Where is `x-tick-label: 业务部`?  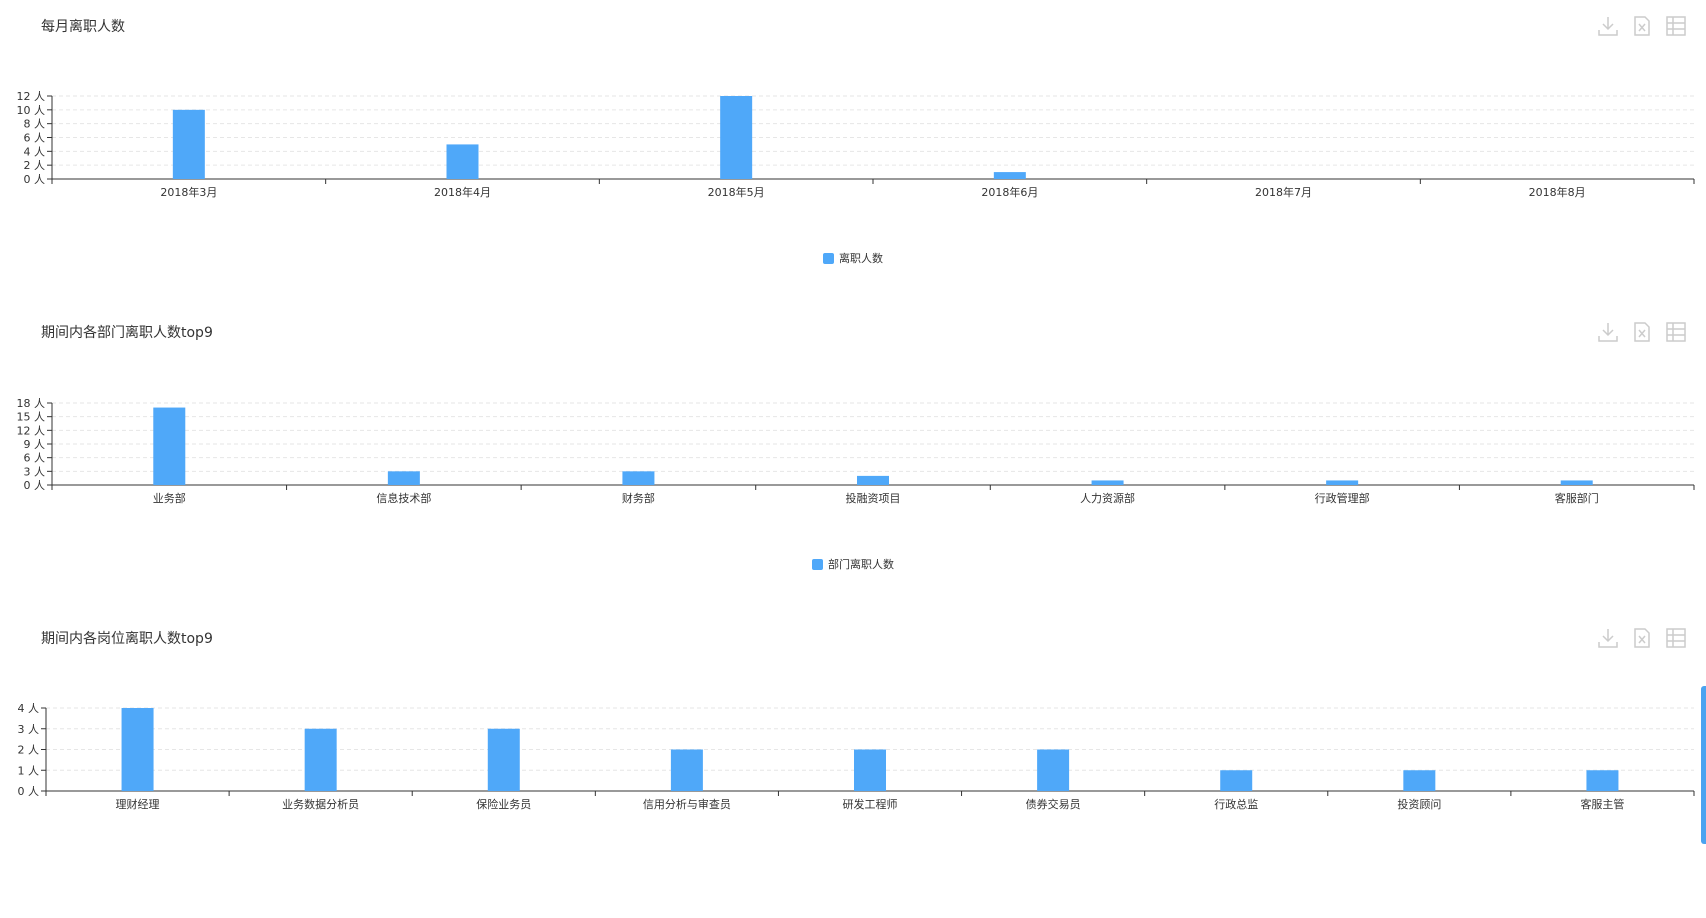
x-tick-label: 业务部 is located at coordinates (169, 498).